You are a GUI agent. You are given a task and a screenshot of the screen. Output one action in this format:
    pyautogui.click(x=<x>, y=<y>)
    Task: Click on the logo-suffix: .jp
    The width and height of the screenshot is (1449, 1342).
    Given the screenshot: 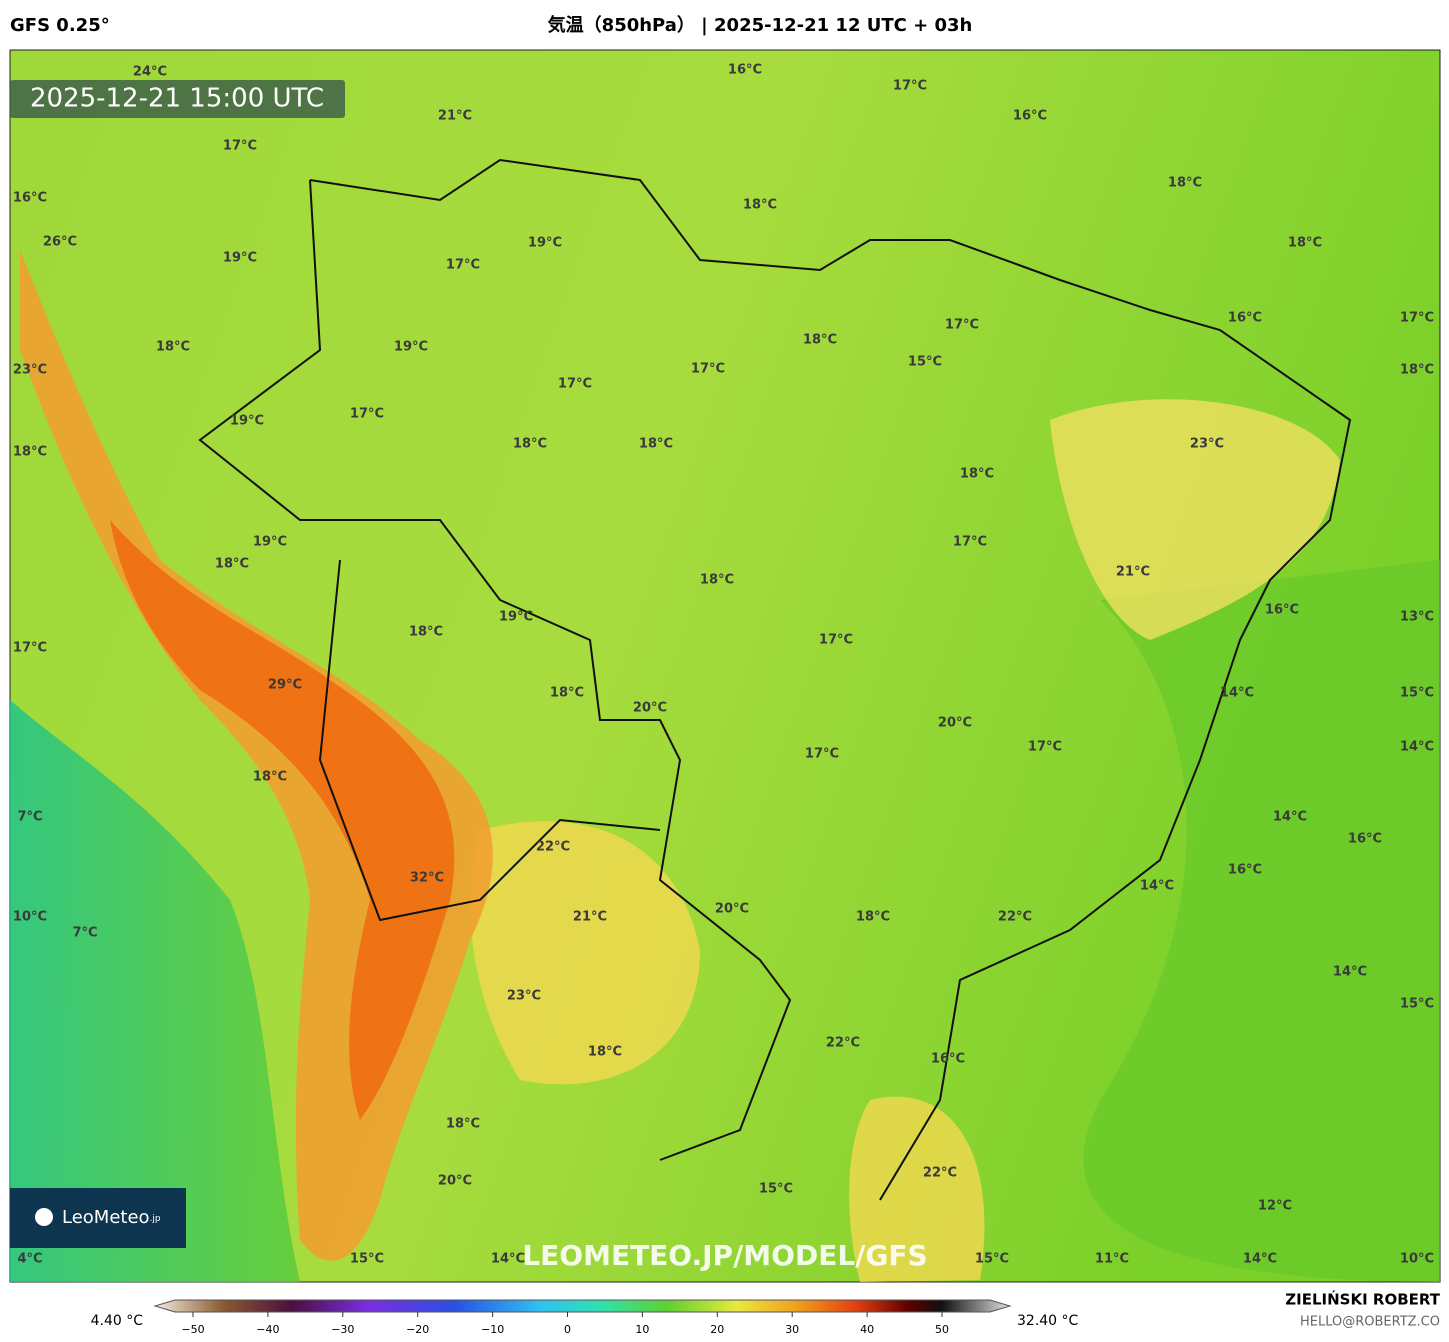 What is the action you would take?
    pyautogui.click(x=155, y=1219)
    